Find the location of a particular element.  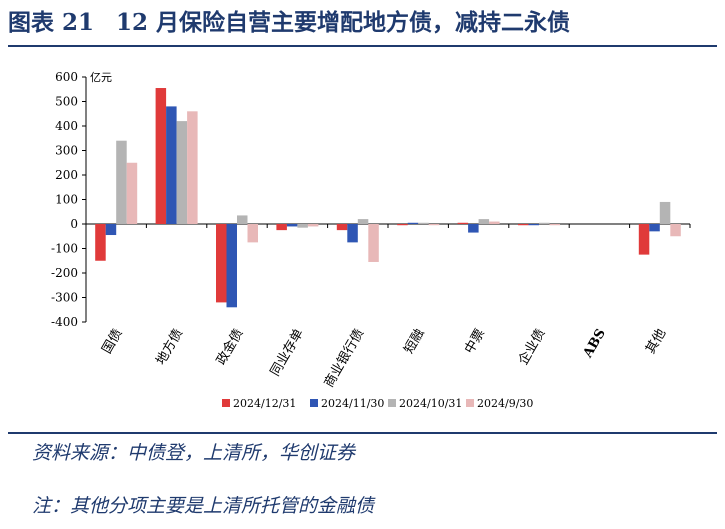

y-tick-label: 400 is located at coordinates (66, 126).